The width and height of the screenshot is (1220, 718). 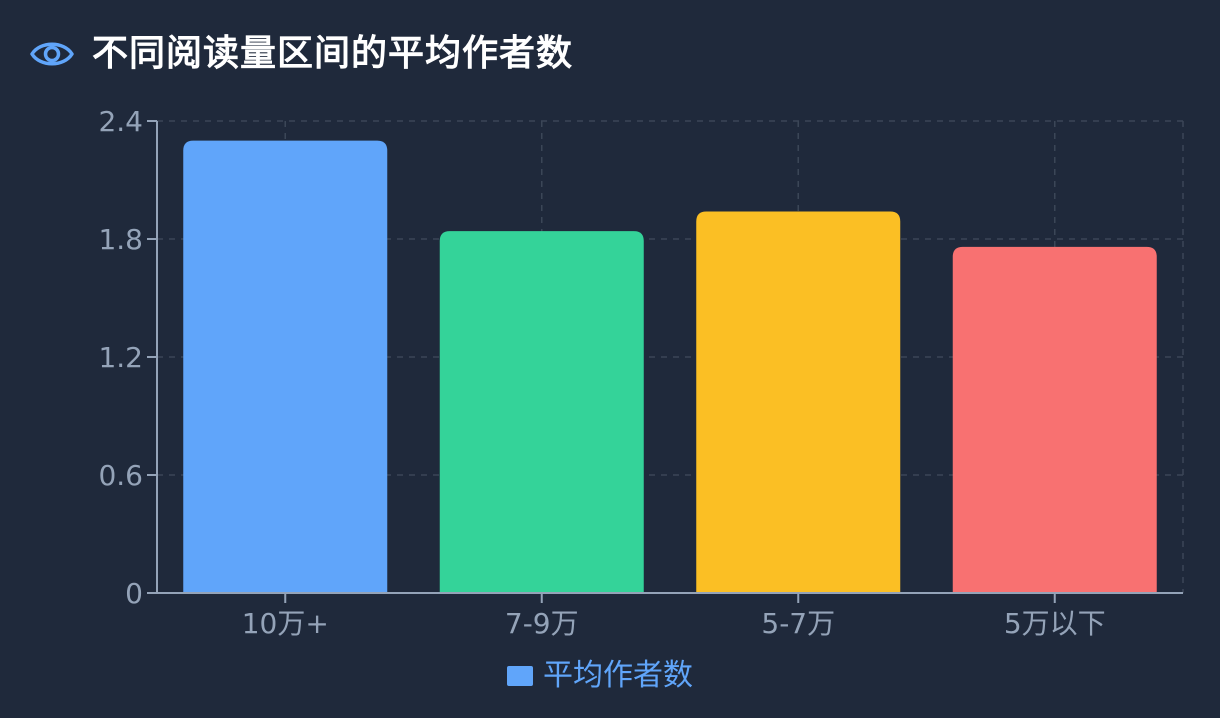 What do you see at coordinates (1055, 623) in the screenshot?
I see `x-tick-label: 5万以下` at bounding box center [1055, 623].